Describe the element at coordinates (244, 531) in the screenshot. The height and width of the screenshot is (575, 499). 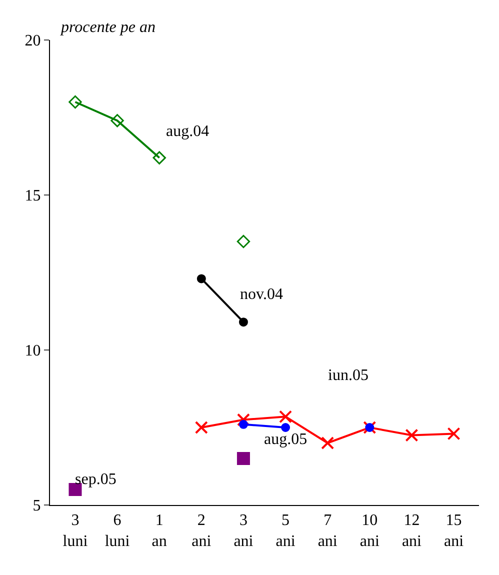
I see `x-tick-label: 3 ani` at that location.